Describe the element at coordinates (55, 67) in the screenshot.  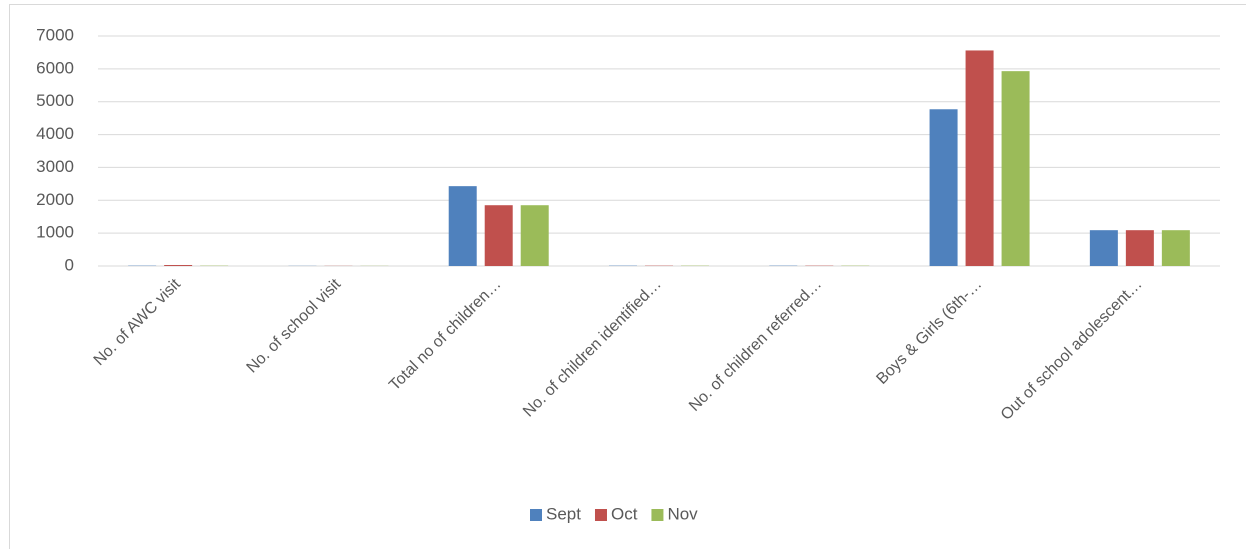
I see `y-tick-label: 6000` at that location.